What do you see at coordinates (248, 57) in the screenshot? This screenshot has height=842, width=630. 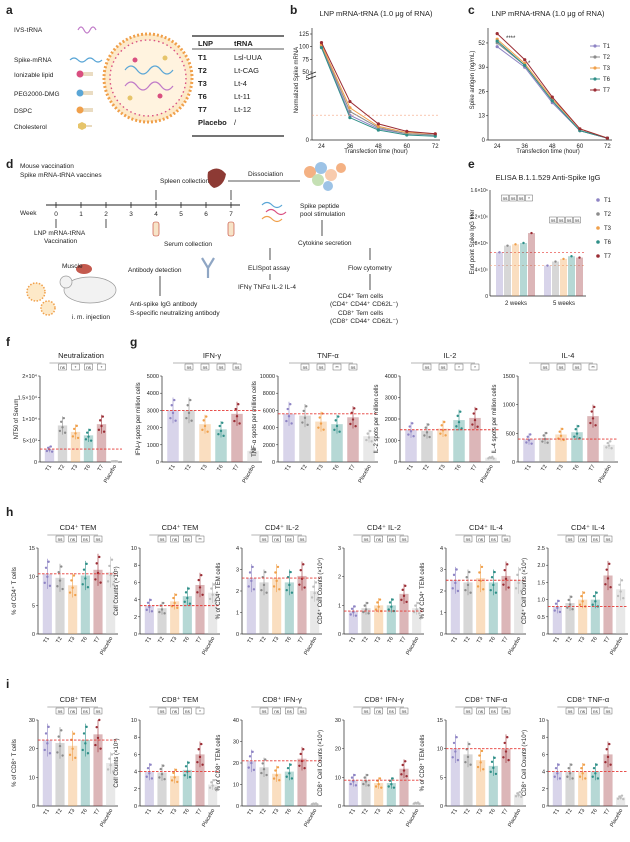 I see `table-cell-trna-t1: Lsl-UUA` at bounding box center [248, 57].